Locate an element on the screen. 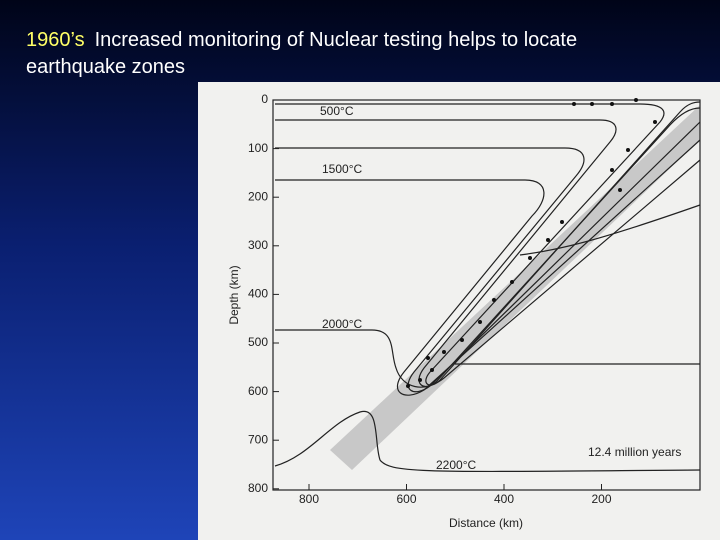 The width and height of the screenshot is (720, 540). y-tick-label: 100 is located at coordinates (258, 148).